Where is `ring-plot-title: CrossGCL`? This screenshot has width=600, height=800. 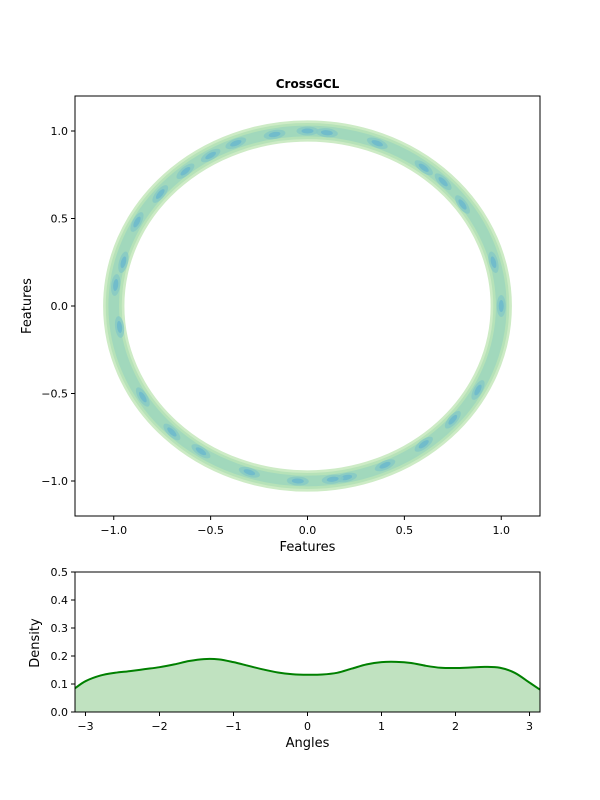
ring-plot-title: CrossGCL is located at coordinates (308, 84).